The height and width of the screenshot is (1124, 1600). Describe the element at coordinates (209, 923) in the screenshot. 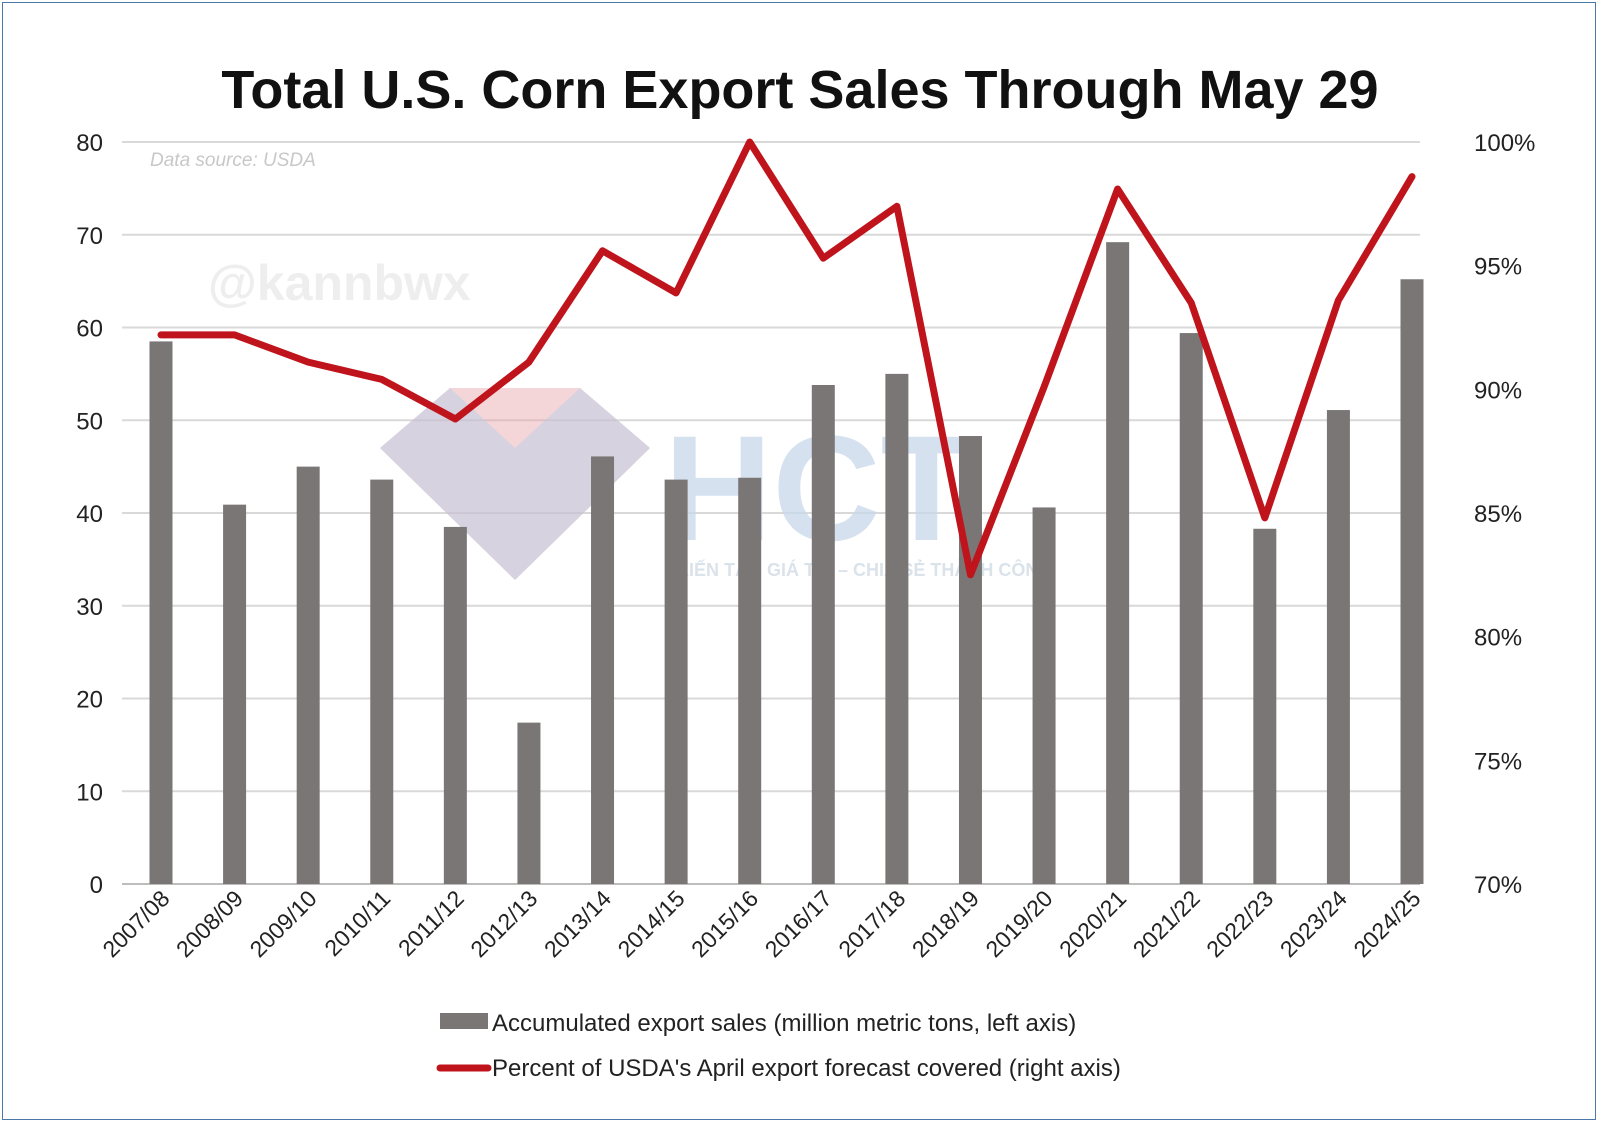

I see `x-axis-tick-label: 2008/09` at that location.